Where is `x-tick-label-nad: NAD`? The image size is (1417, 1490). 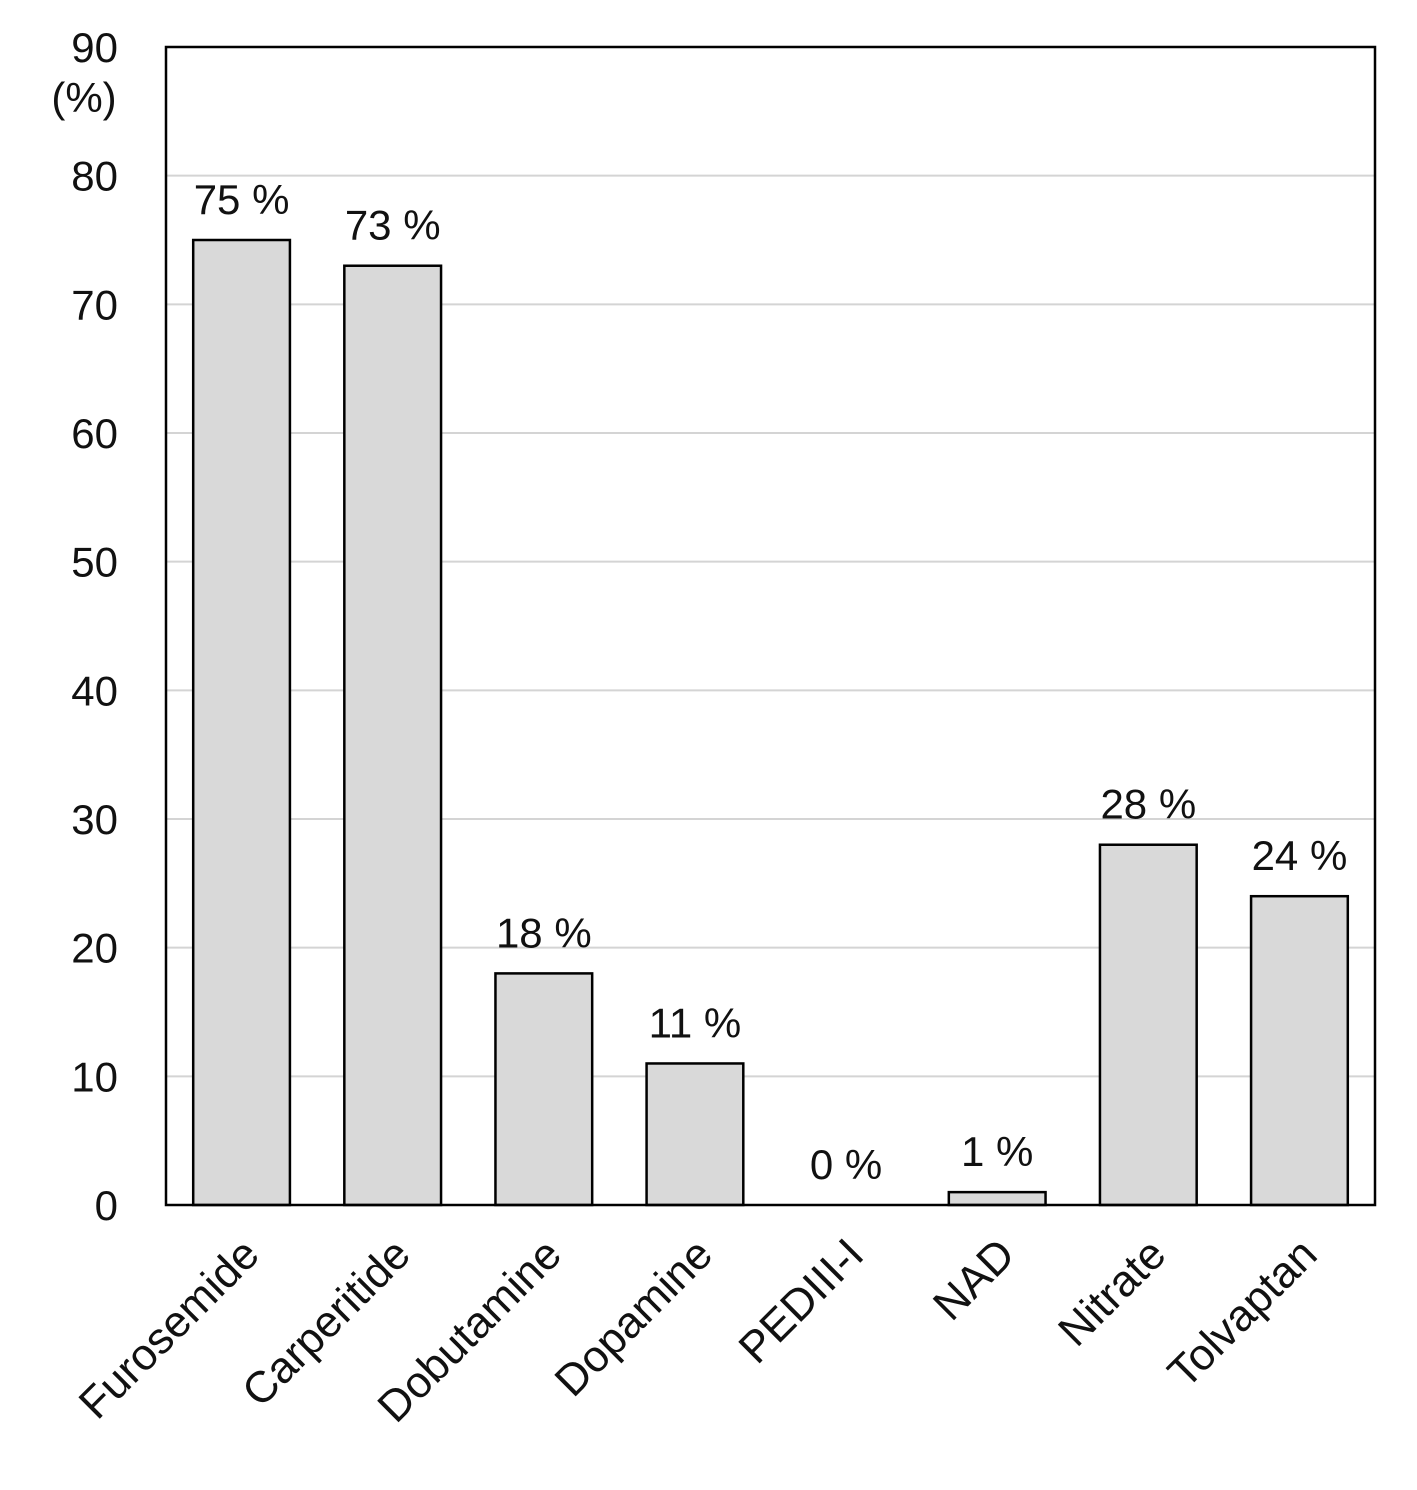
x-tick-label-nad: NAD is located at coordinates (974, 1279).